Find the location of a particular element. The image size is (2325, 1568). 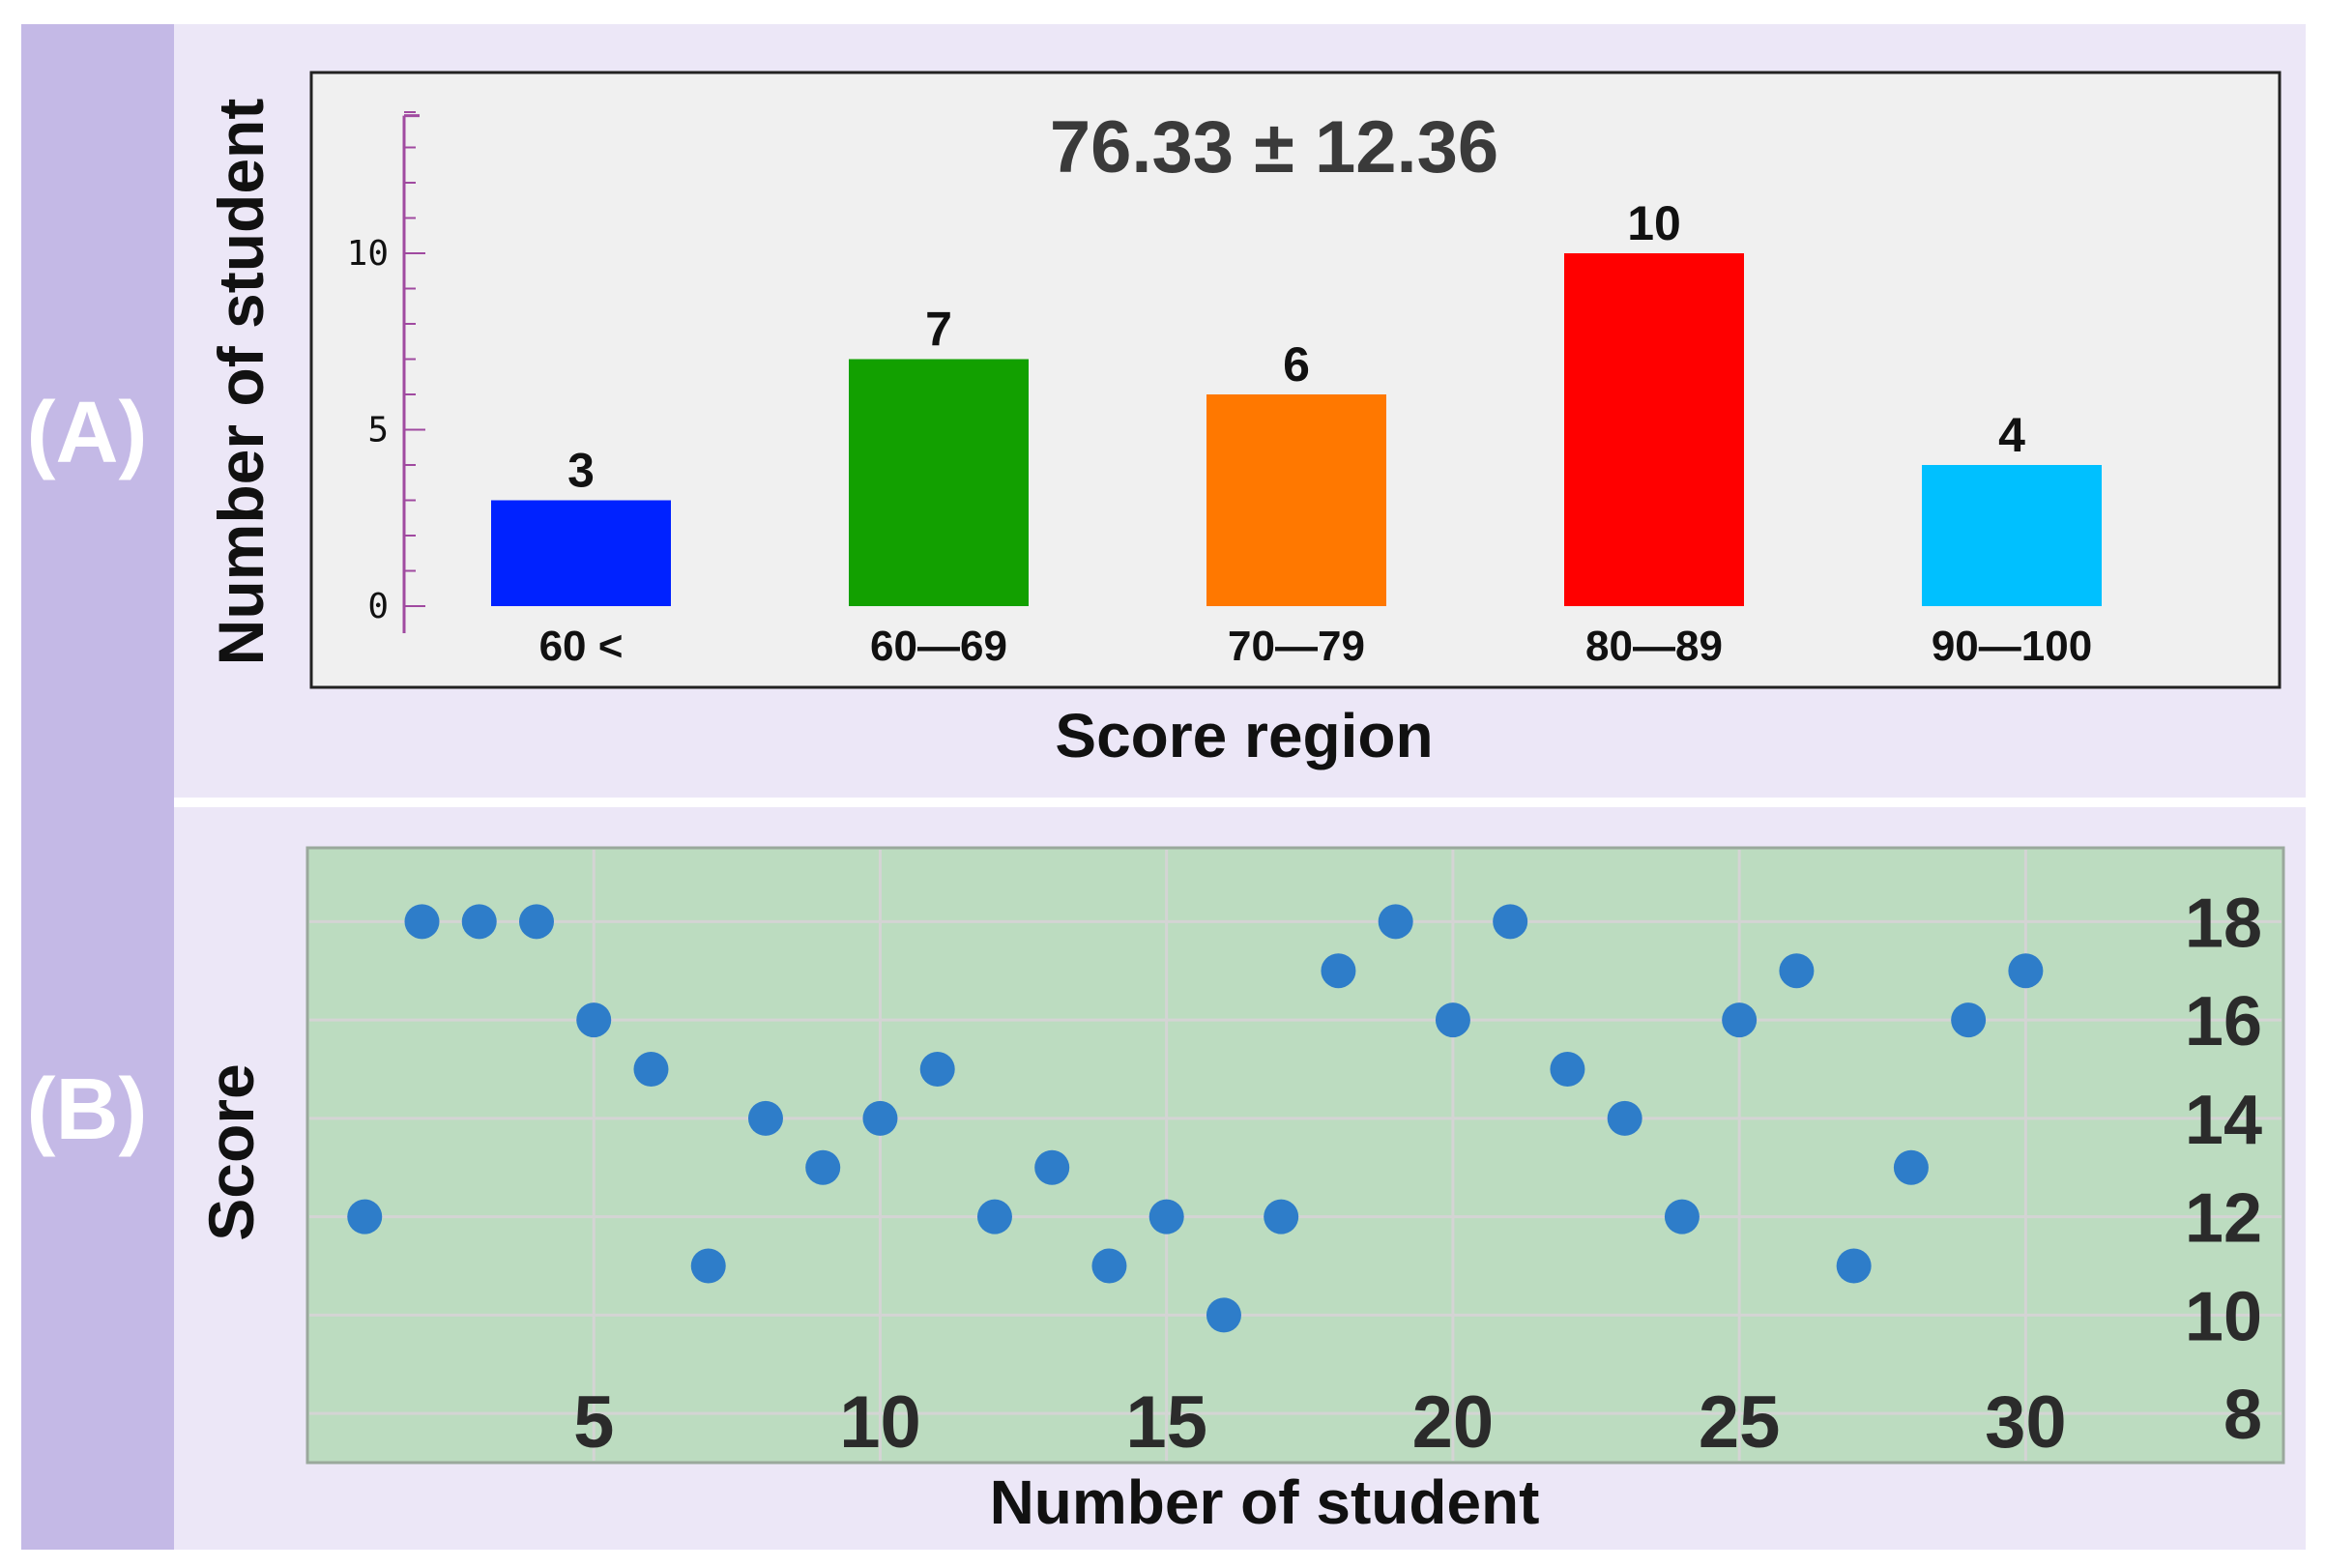

bar-category-label: 80—89 is located at coordinates (1654, 646).